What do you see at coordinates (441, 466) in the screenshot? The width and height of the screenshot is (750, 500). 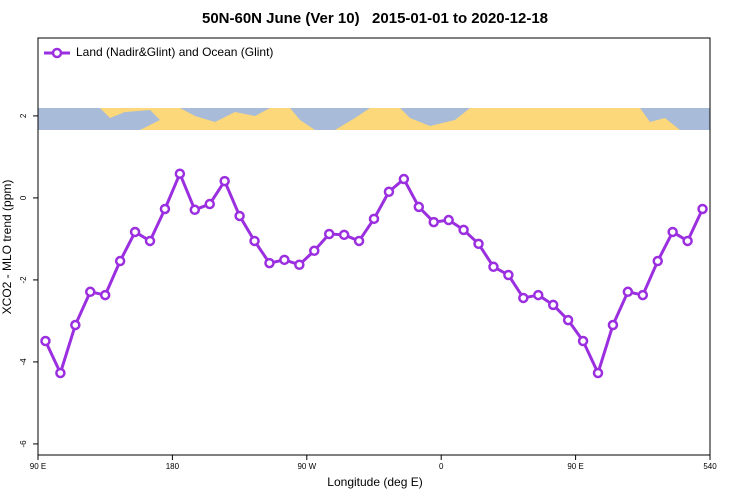 I see `x-tick-label: 0` at bounding box center [441, 466].